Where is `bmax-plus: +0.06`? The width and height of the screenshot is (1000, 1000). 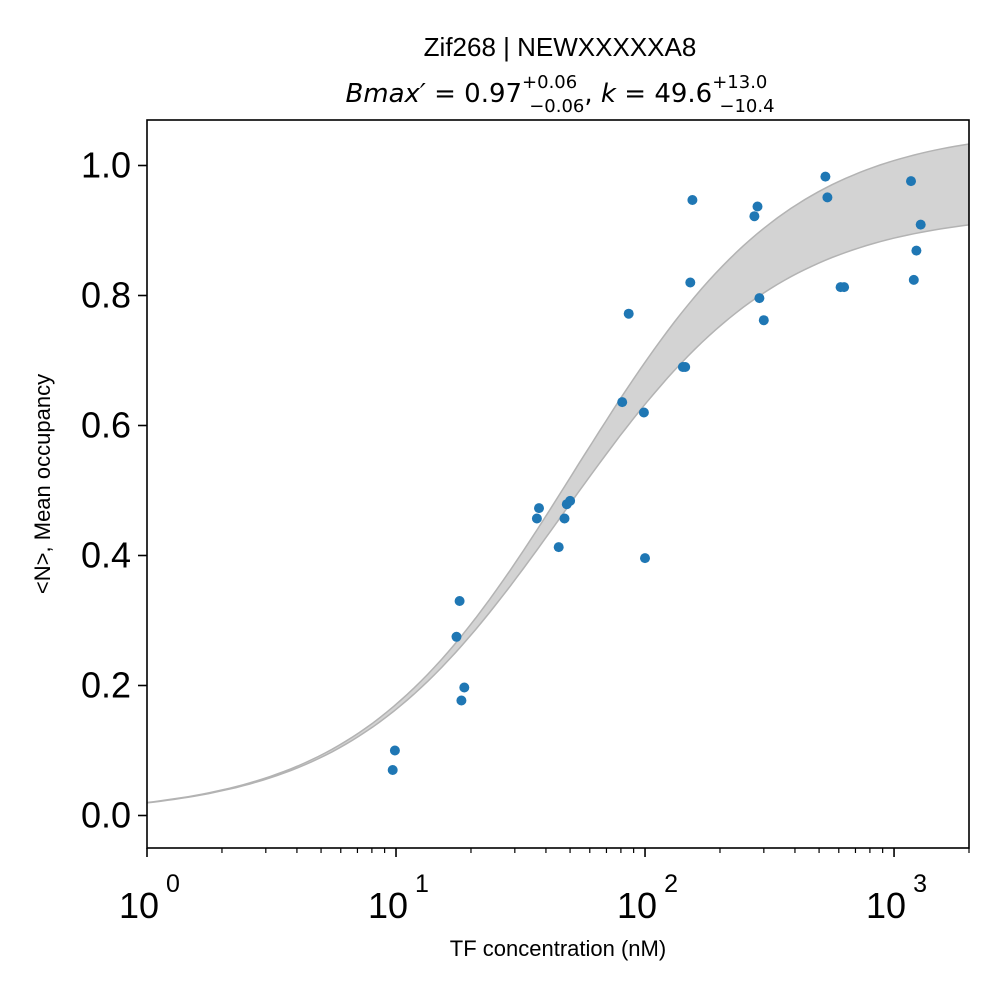 bmax-plus: +0.06 is located at coordinates (549, 82).